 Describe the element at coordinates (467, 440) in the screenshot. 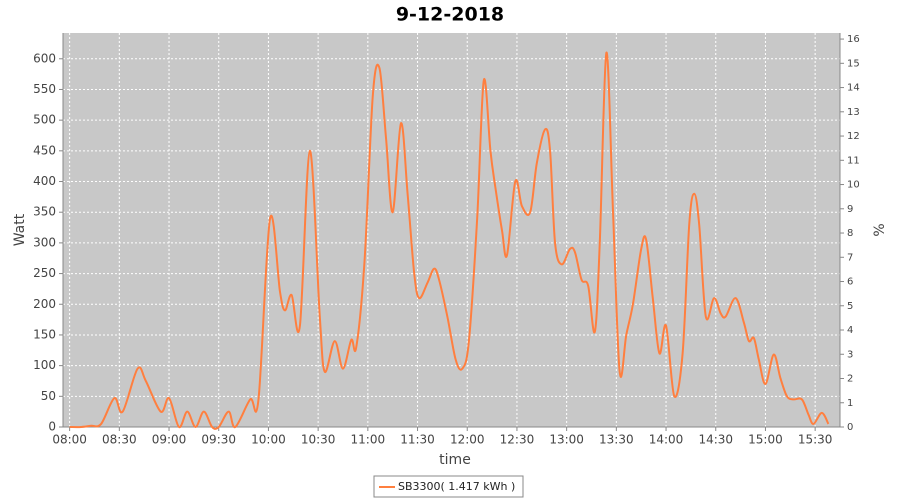

I see `x-tick-label: 12:00` at that location.